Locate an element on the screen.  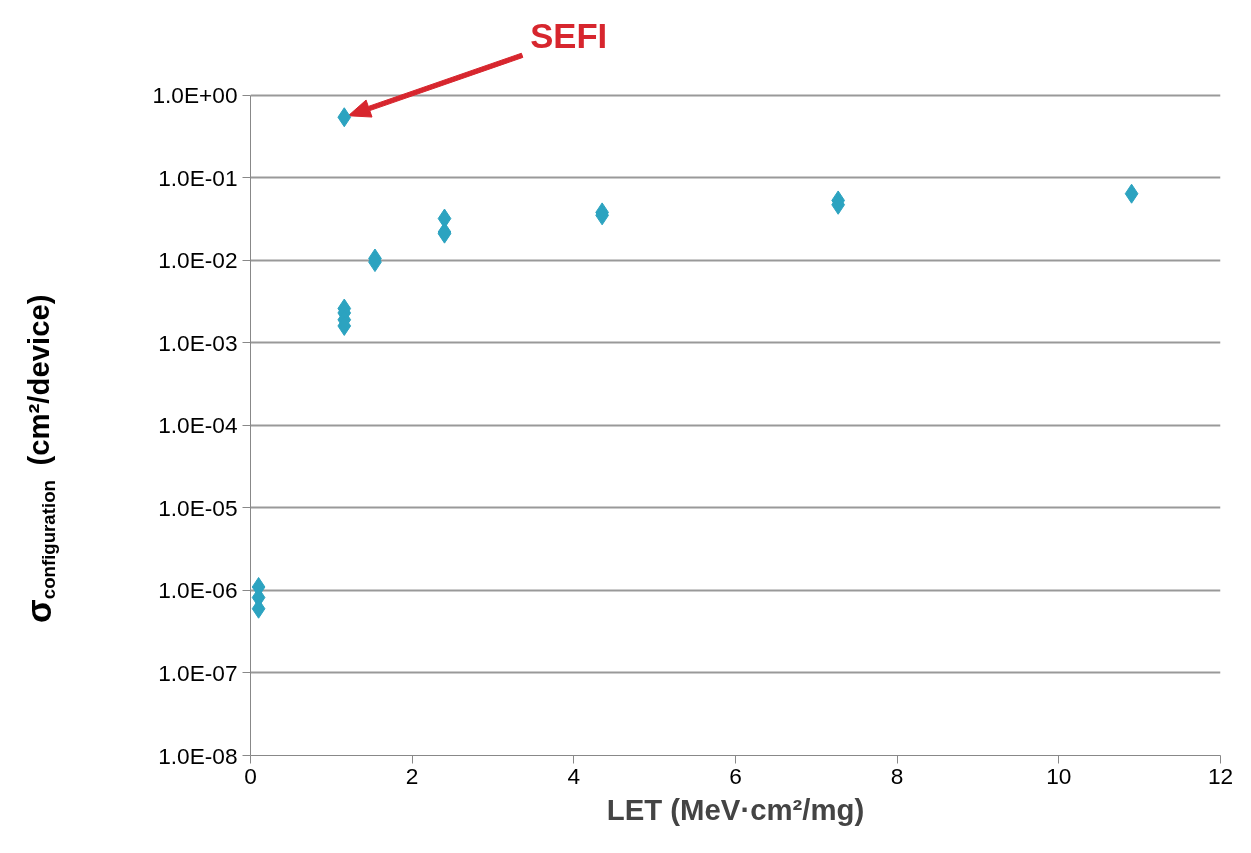
x-tick-label: 4 is located at coordinates (574, 775).